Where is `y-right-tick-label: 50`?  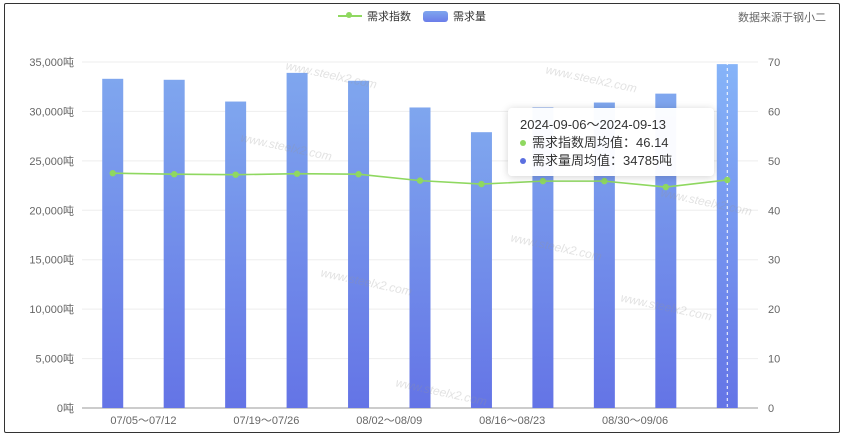
y-right-tick-label: 50 is located at coordinates (774, 162).